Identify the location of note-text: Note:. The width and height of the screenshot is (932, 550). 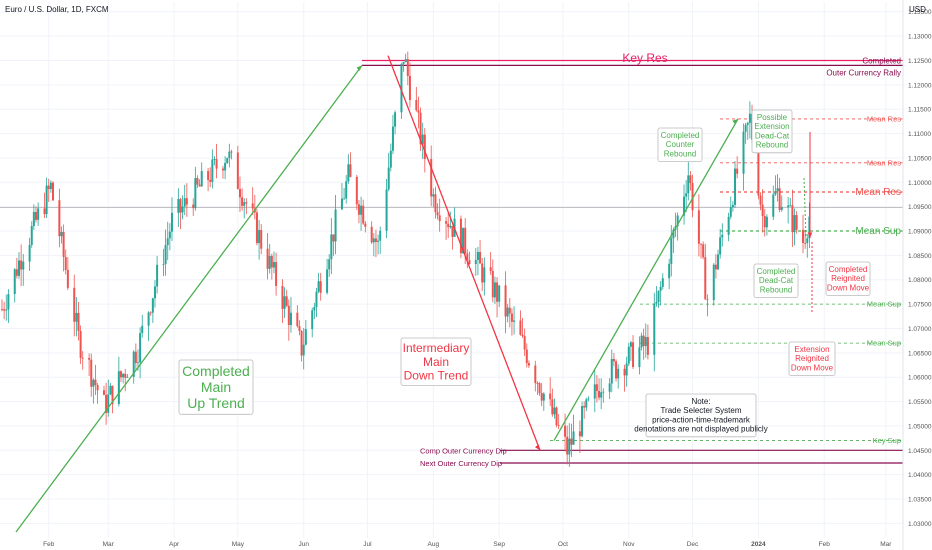
(700, 401).